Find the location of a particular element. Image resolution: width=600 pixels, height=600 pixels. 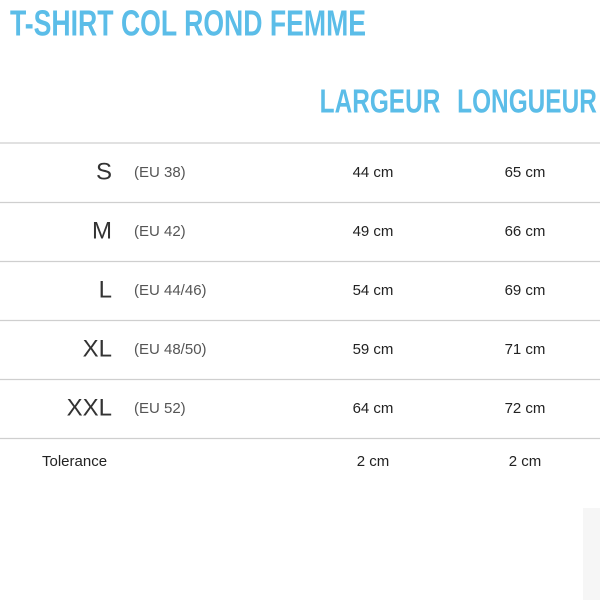

width-value: 54 cm is located at coordinates (373, 290).